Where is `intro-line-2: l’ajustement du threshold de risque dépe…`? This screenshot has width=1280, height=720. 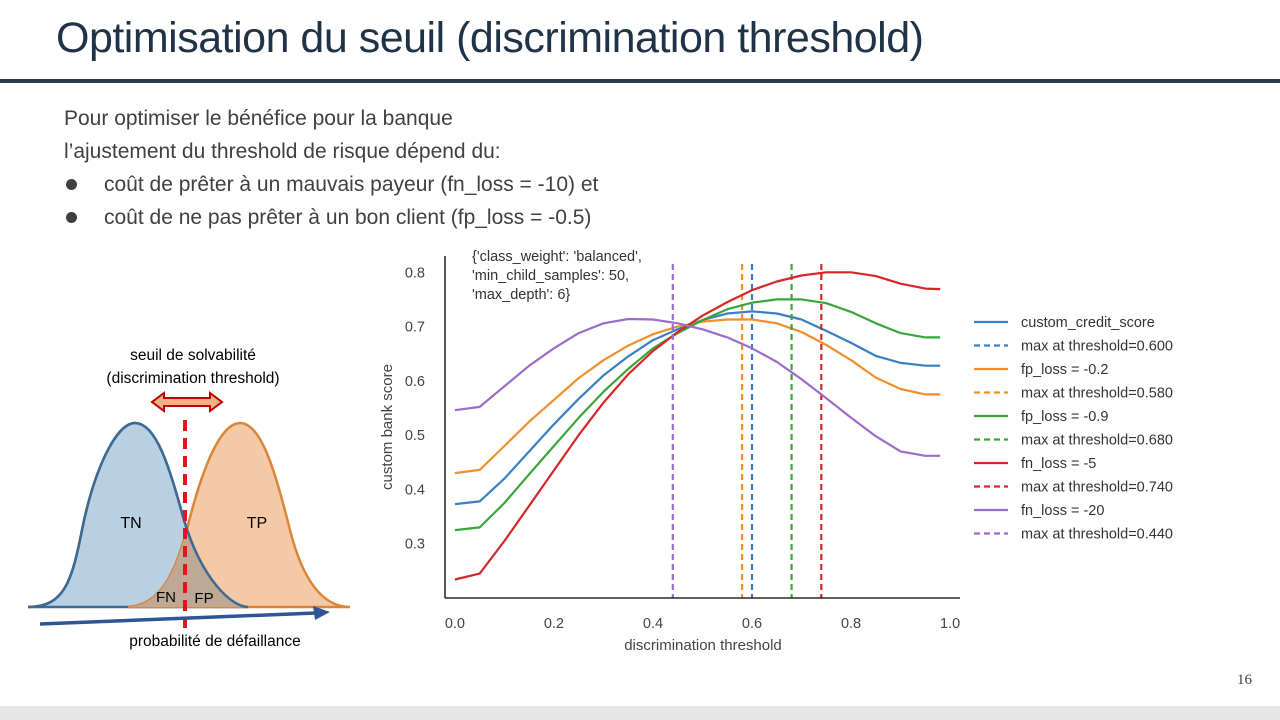
intro-line-2: l’ajustement du threshold de risque dépe… is located at coordinates (282, 151).